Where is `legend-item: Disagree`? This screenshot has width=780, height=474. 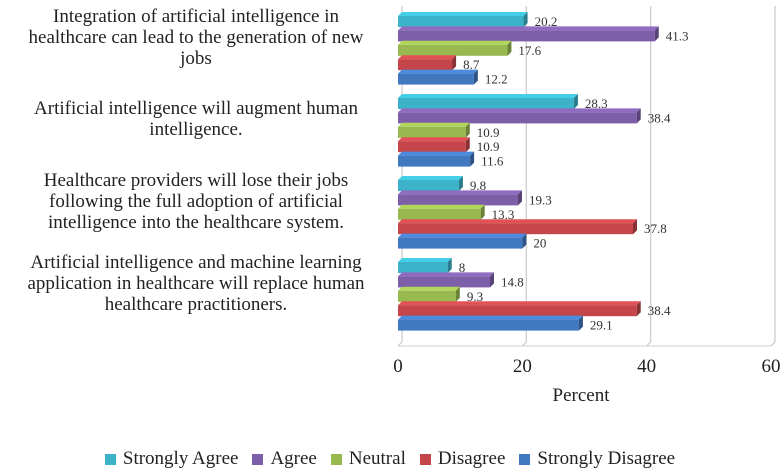
legend-item: Disagree is located at coordinates (462, 459).